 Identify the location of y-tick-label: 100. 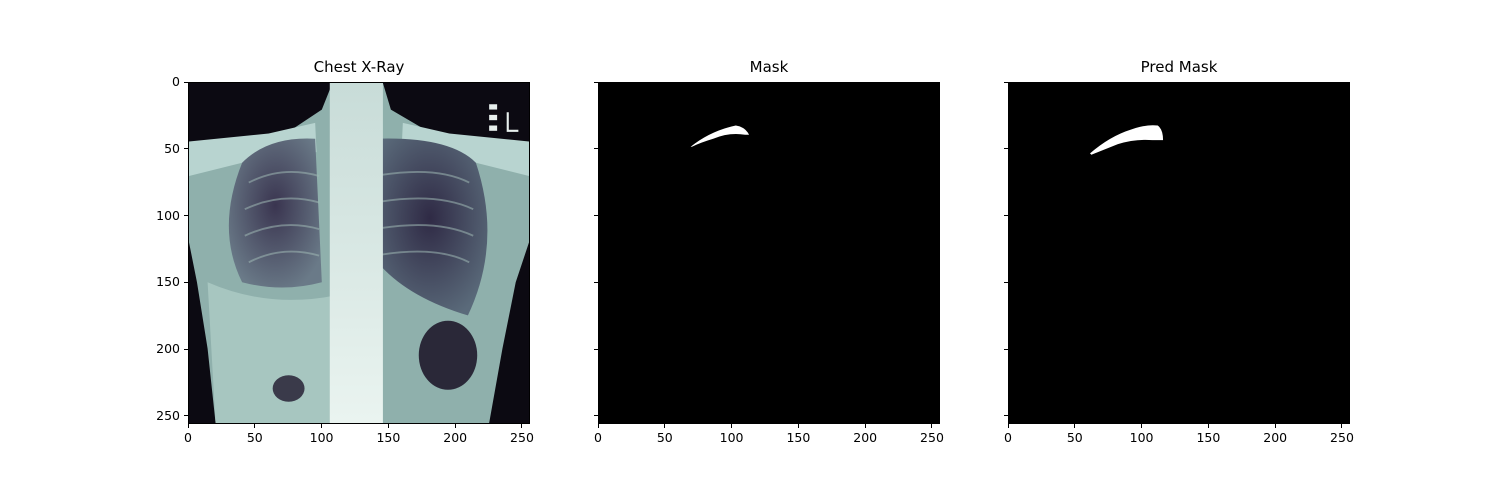
(168, 215).